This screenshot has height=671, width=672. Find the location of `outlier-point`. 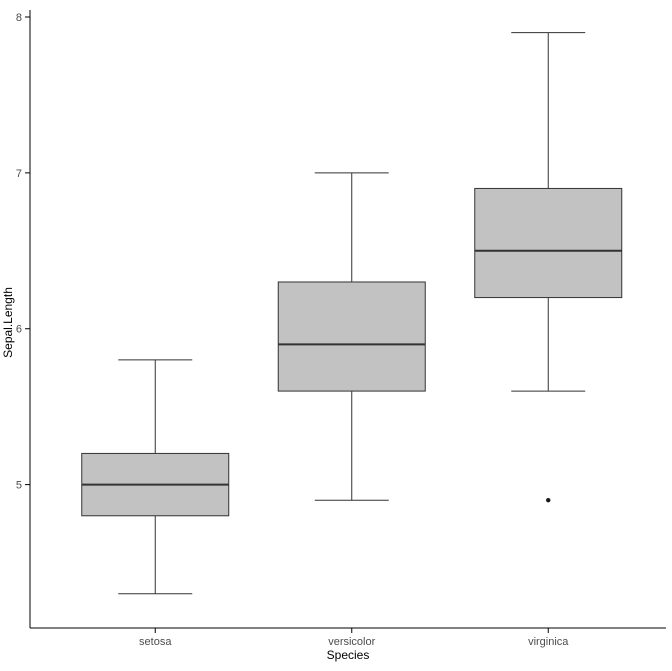

outlier-point is located at coordinates (548, 500).